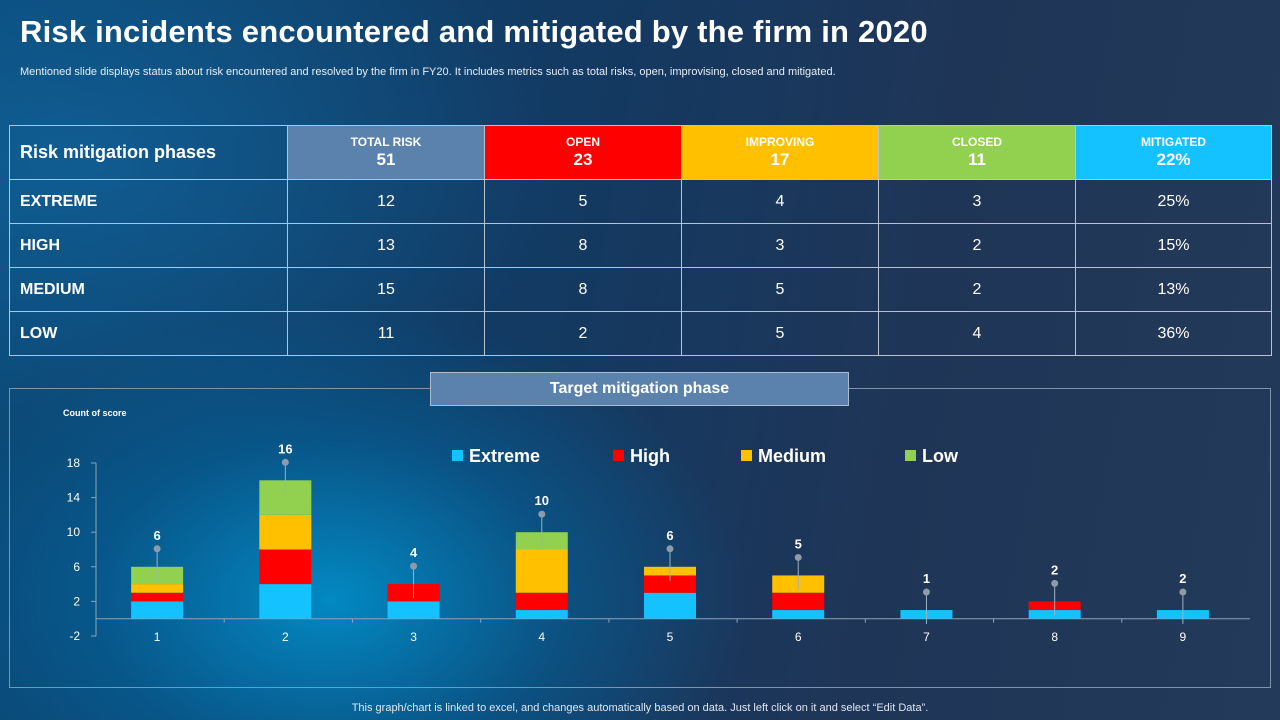 The width and height of the screenshot is (1280, 720). I want to click on y-tick-label: 2, so click(76, 601).